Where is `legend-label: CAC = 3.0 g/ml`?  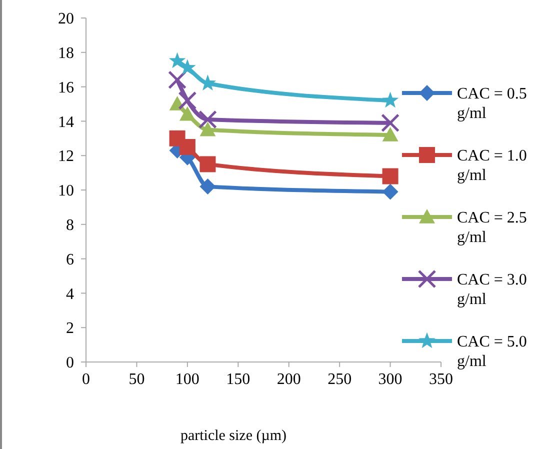 legend-label: CAC = 3.0 g/ml is located at coordinates (492, 290).